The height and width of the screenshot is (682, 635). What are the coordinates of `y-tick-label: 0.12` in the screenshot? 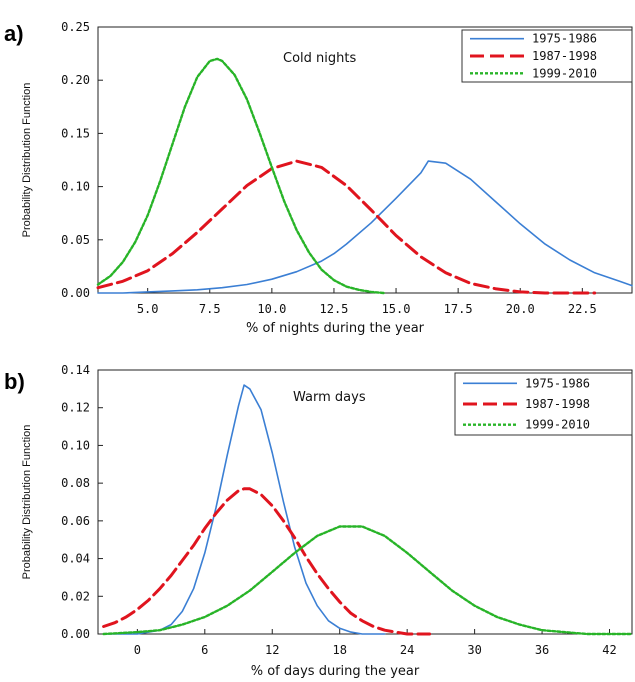 It's located at (75, 408).